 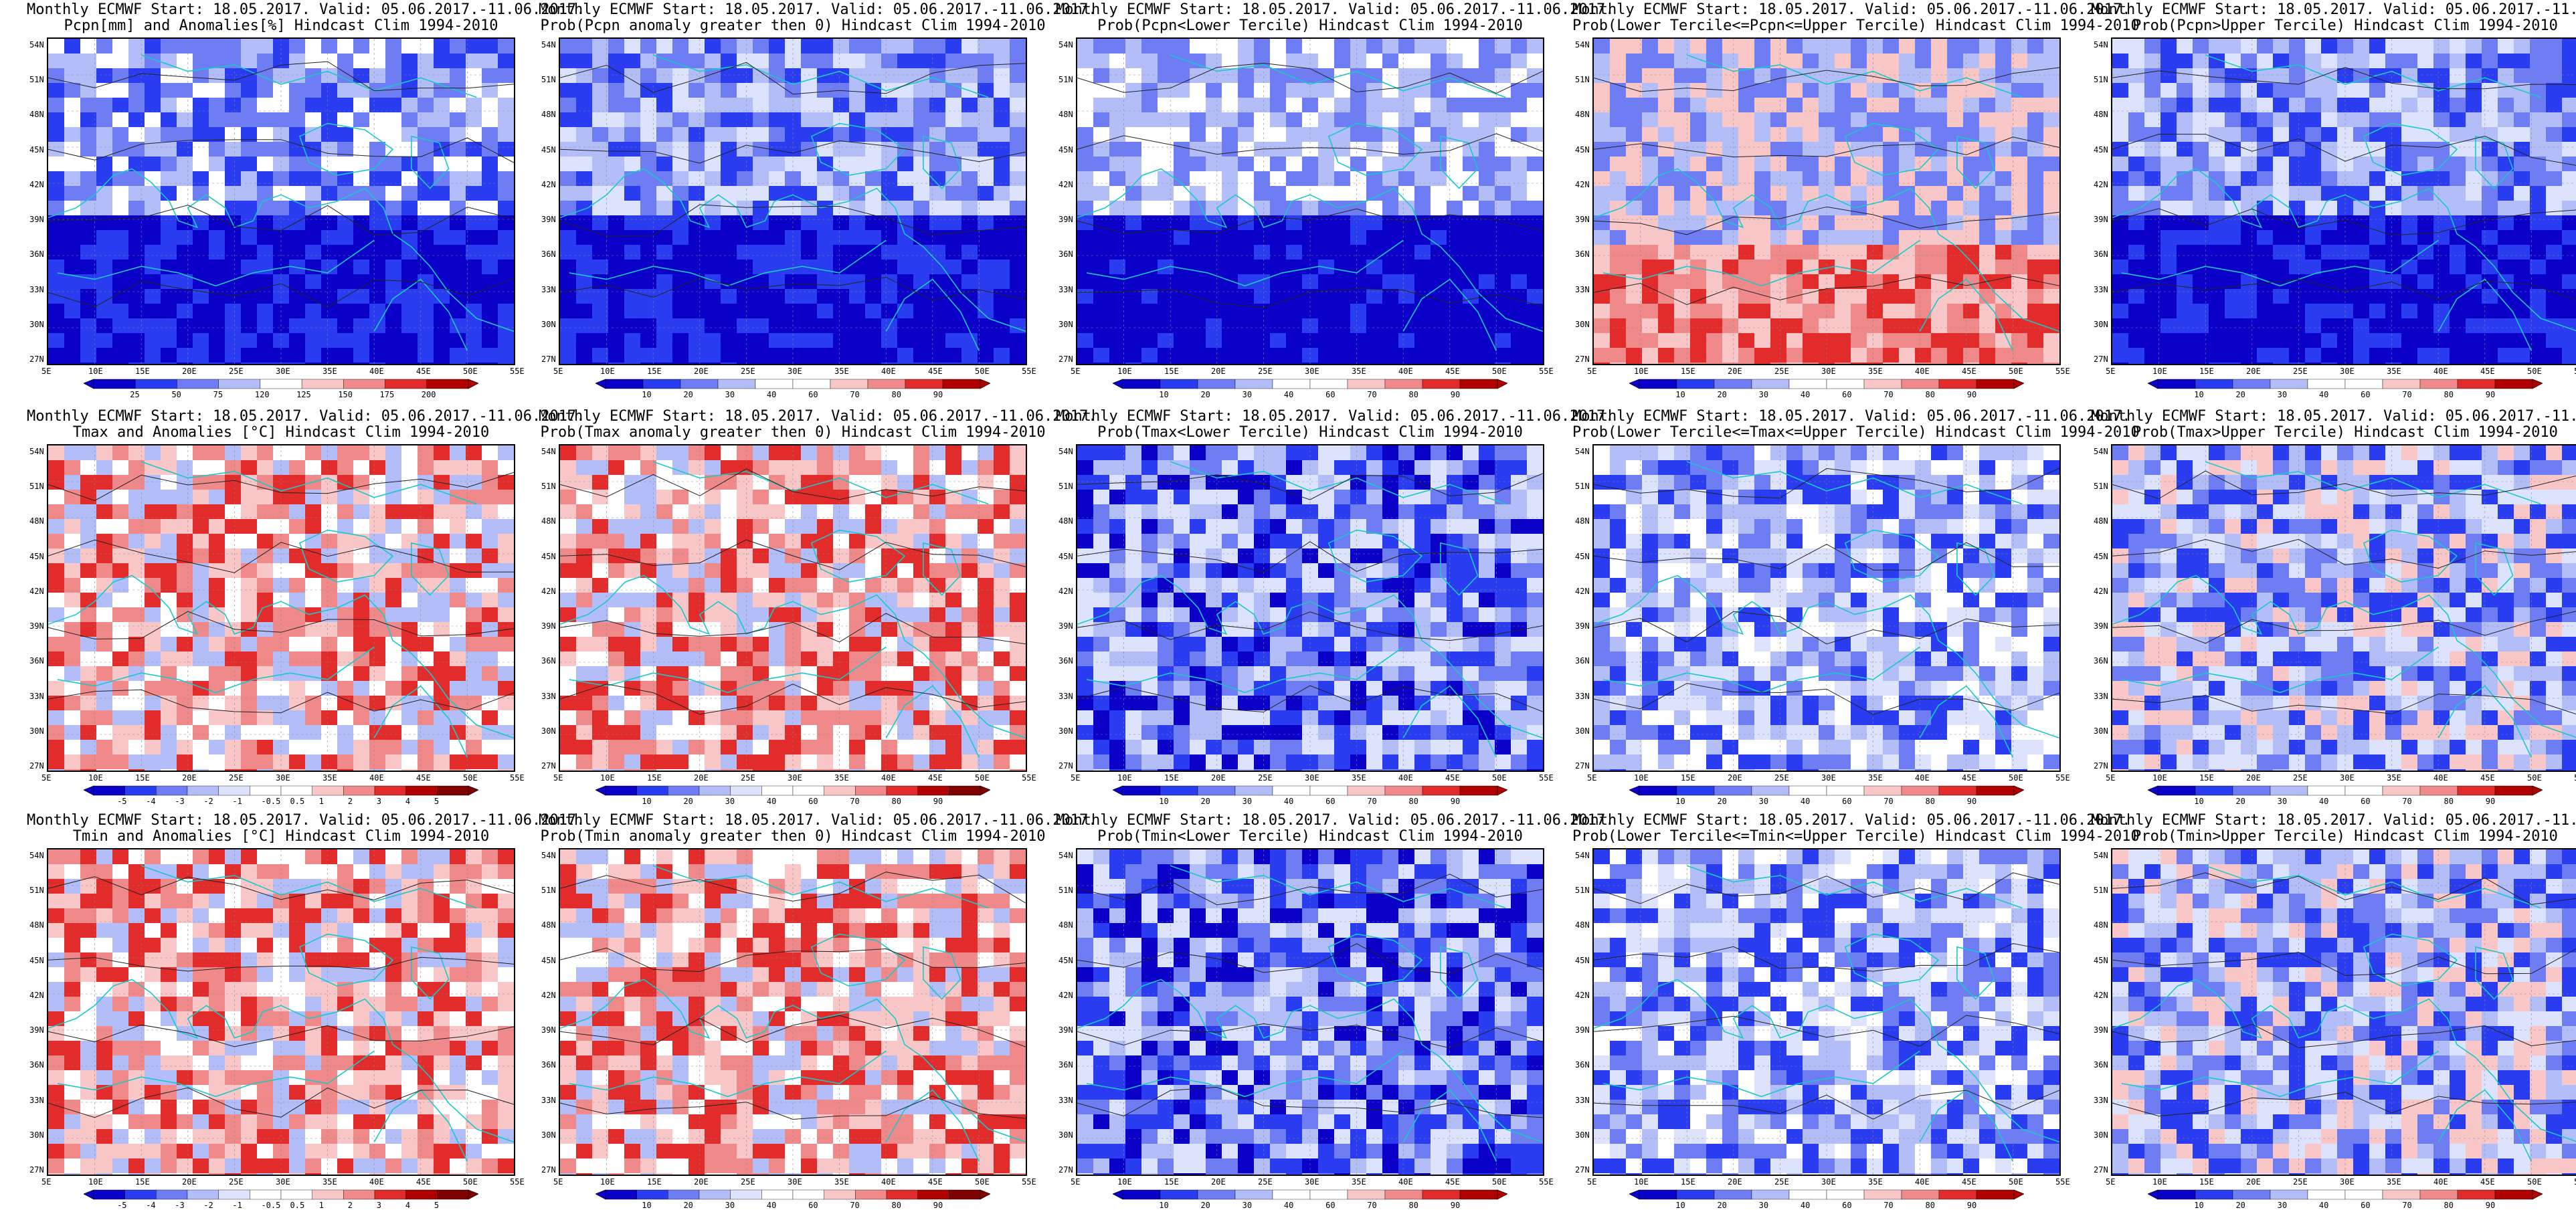 I want to click on color-bar-swatch, so click(x=1366, y=384).